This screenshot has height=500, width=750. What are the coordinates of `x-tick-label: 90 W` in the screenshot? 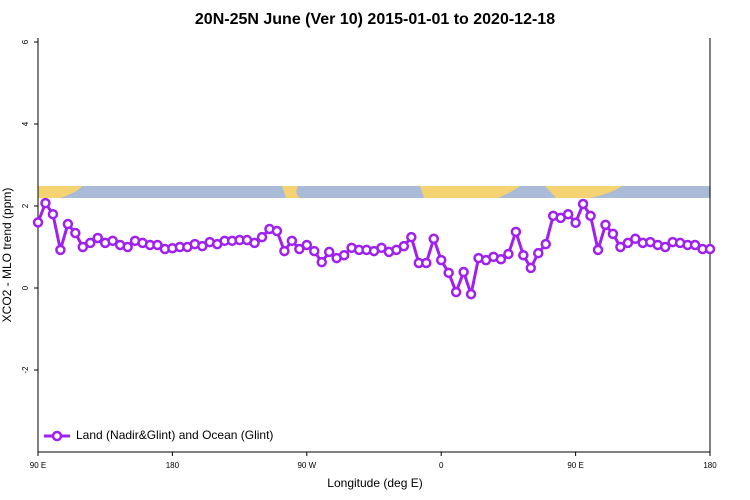 It's located at (306, 465).